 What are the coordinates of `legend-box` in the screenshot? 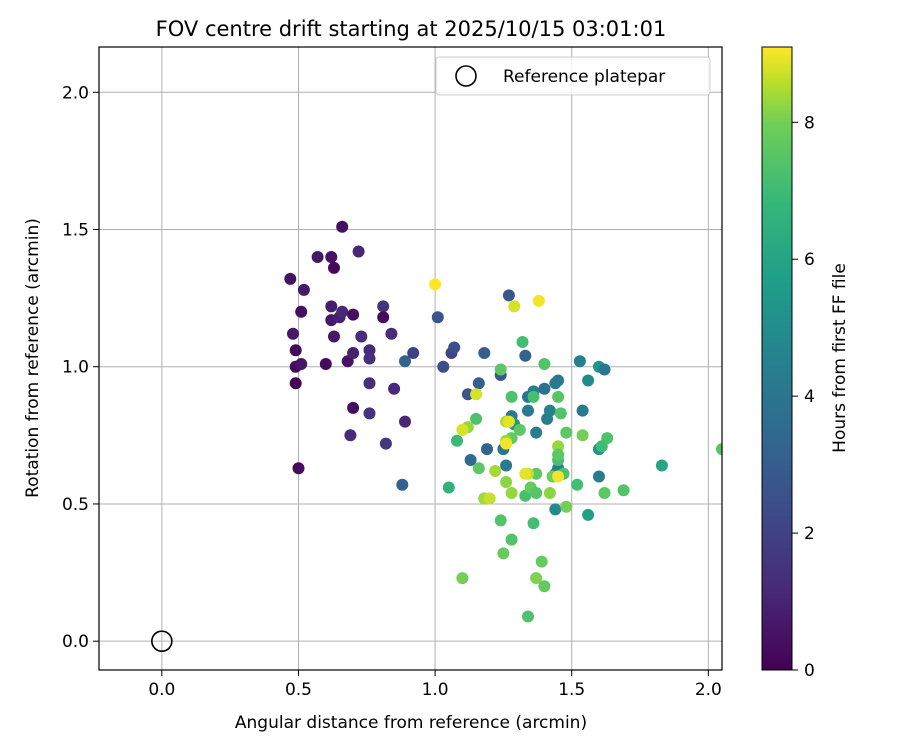 It's located at (573, 76).